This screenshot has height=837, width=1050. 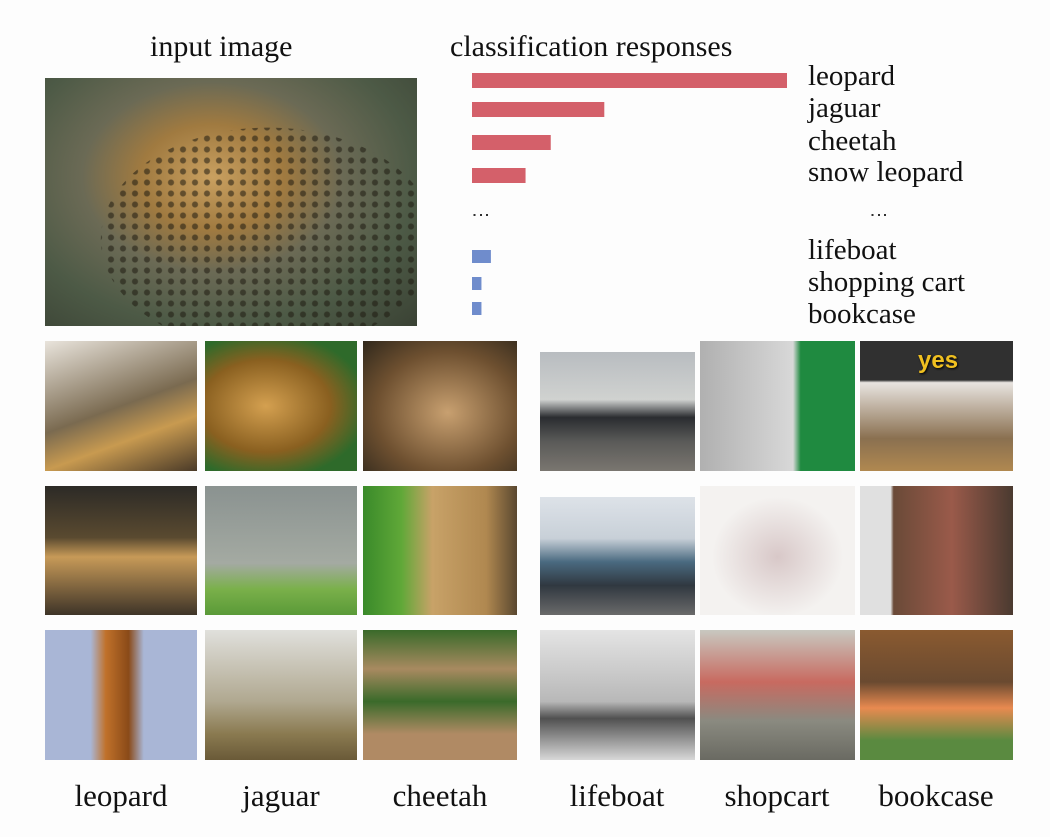 What do you see at coordinates (477, 308) in the screenshot?
I see `bar-bookcase` at bounding box center [477, 308].